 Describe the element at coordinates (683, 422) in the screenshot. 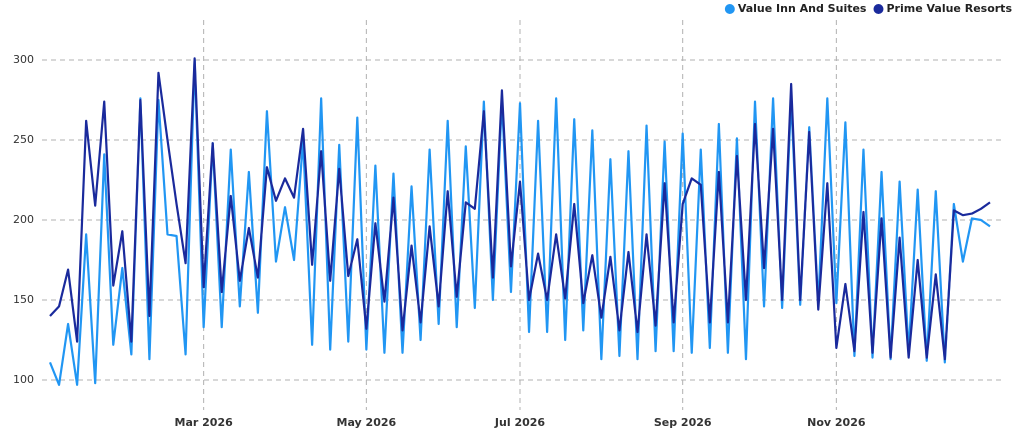

I see `x-tick-label: Sep 2026` at that location.